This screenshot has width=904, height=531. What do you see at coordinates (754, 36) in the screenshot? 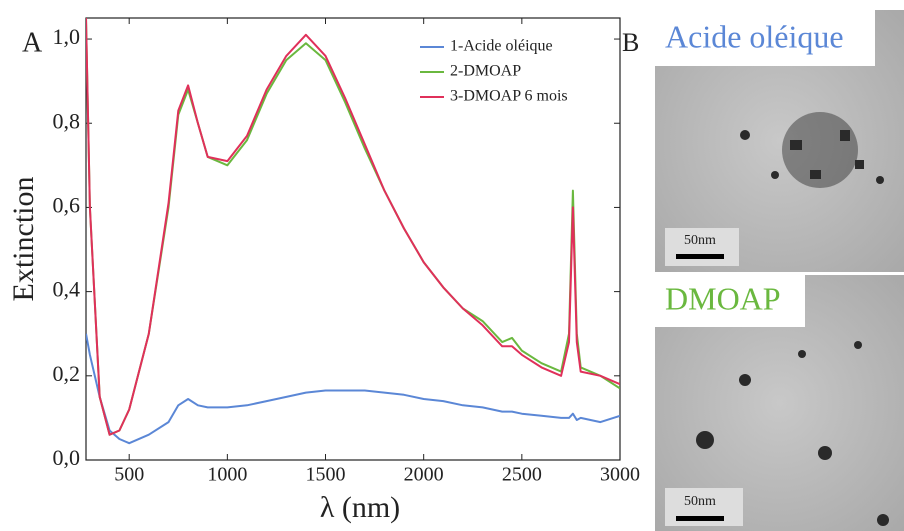
I see `image-label: Acide oléique` at bounding box center [754, 36].